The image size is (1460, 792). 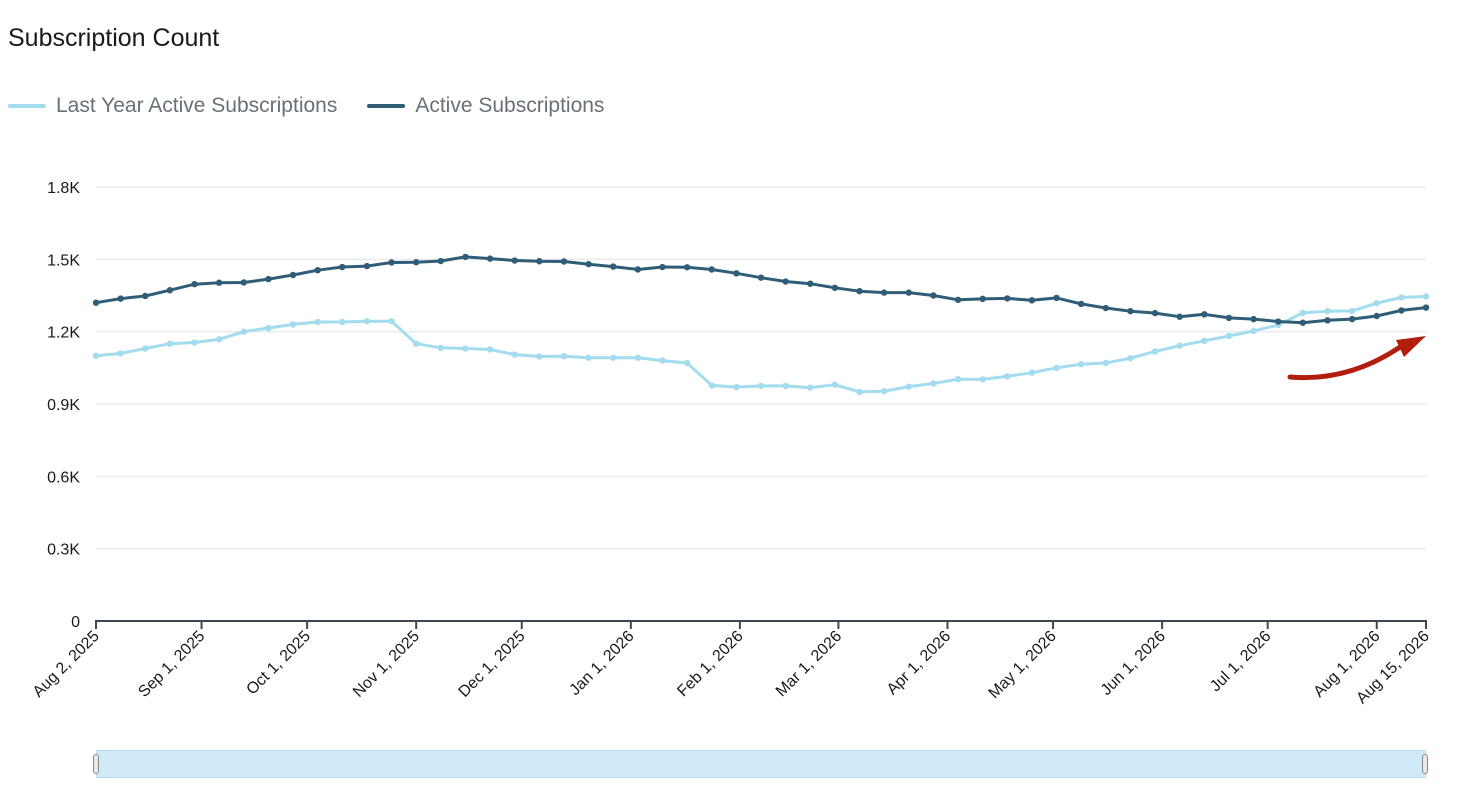 I want to click on y-tick-label: 0.9K, so click(x=63, y=405).